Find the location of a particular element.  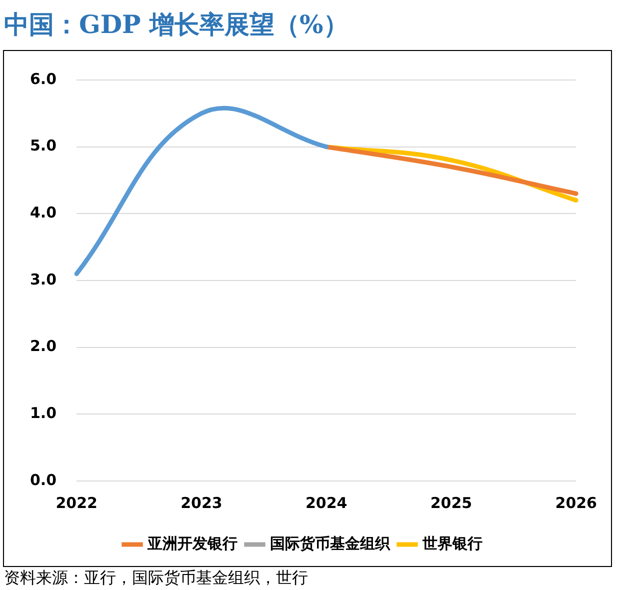

x-tick-label: 2024 is located at coordinates (326, 503).